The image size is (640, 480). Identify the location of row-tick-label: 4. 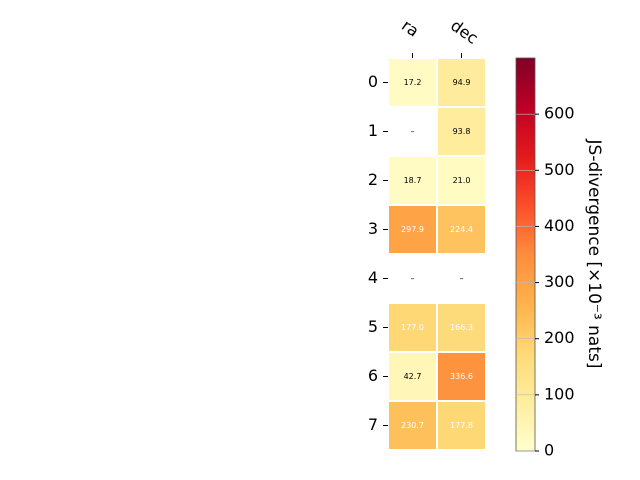
(373, 277).